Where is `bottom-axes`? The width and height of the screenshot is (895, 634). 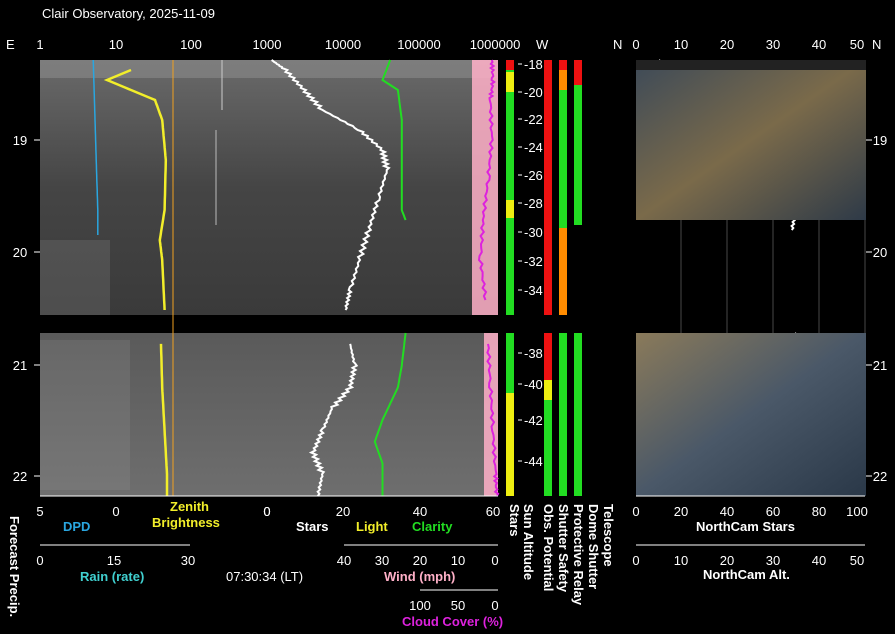 bottom-axes is located at coordinates (452, 543).